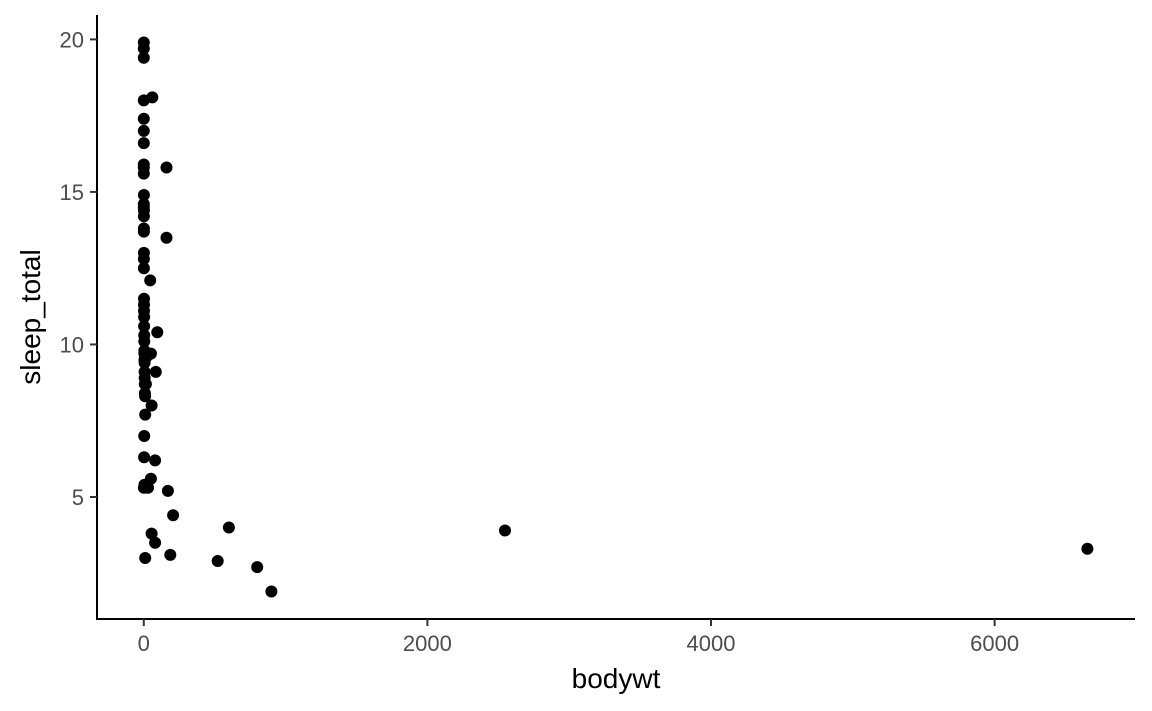  Describe the element at coordinates (616, 678) in the screenshot. I see `x-axis-title: bodywt` at that location.